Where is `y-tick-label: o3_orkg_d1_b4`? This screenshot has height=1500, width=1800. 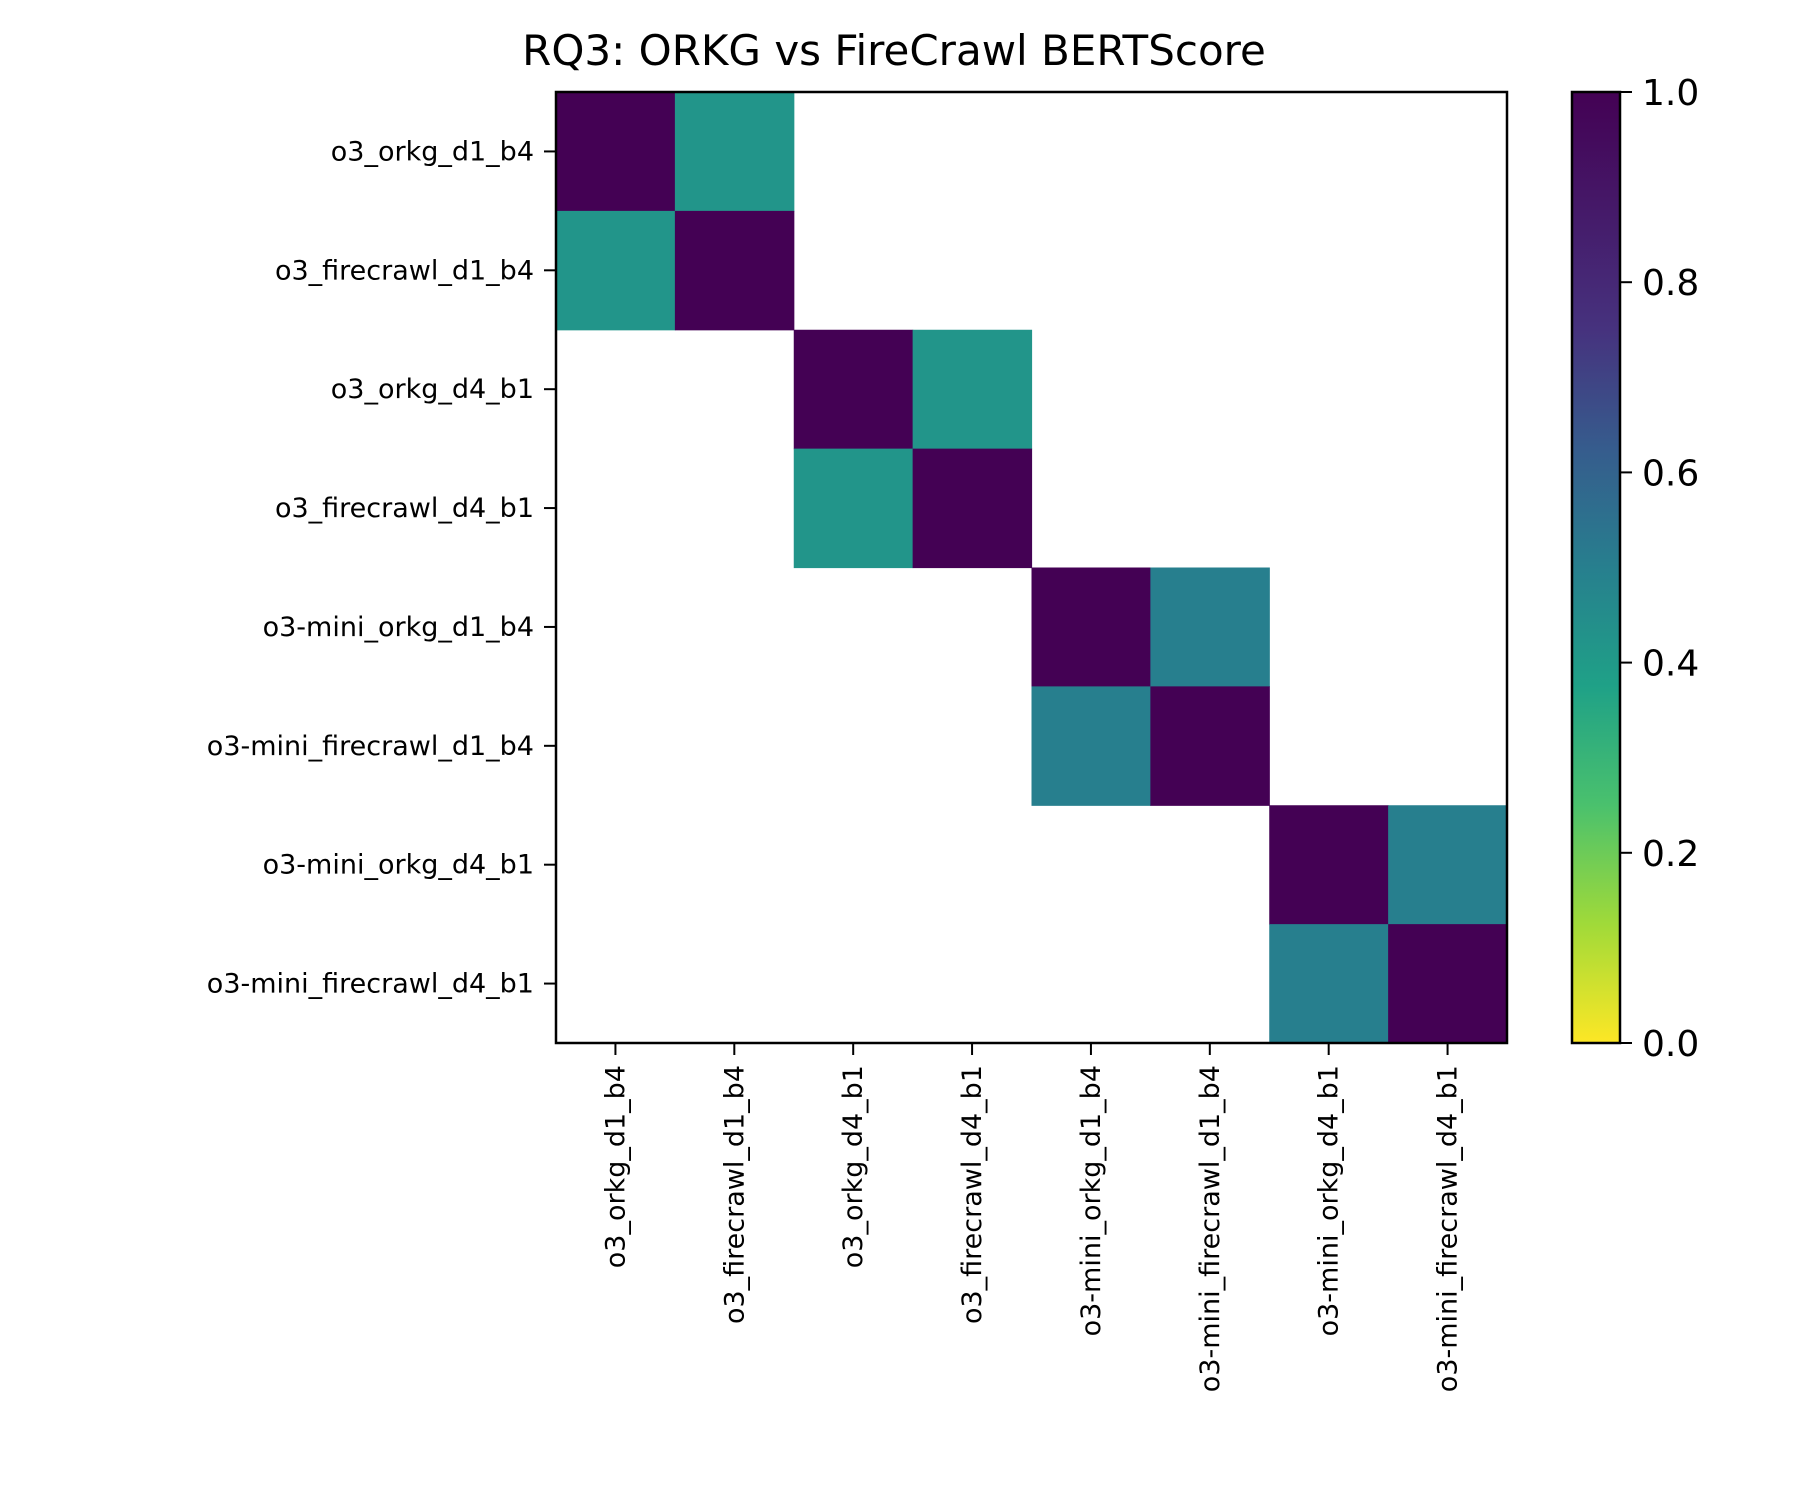
y-tick-label: o3_orkg_d1_b4 is located at coordinates (432, 151).